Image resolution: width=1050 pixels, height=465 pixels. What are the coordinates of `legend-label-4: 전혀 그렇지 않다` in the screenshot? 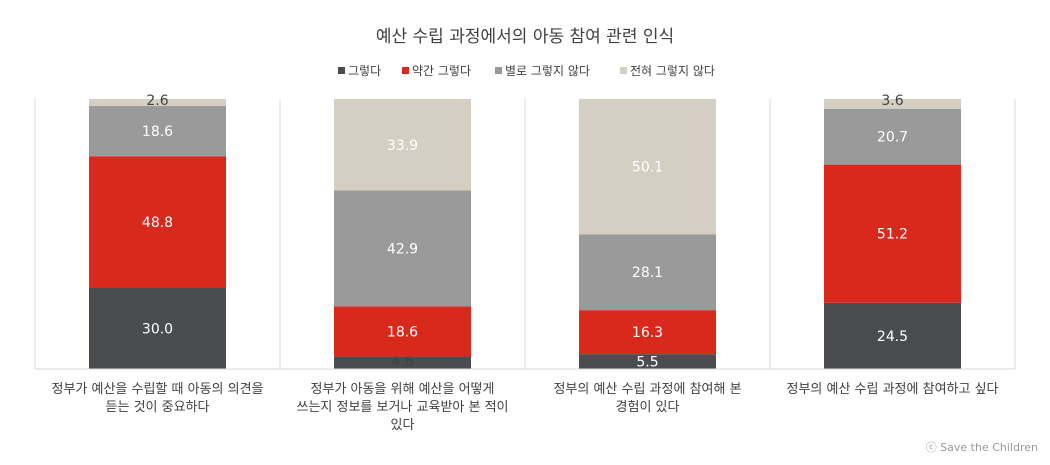 It's located at (672, 70).